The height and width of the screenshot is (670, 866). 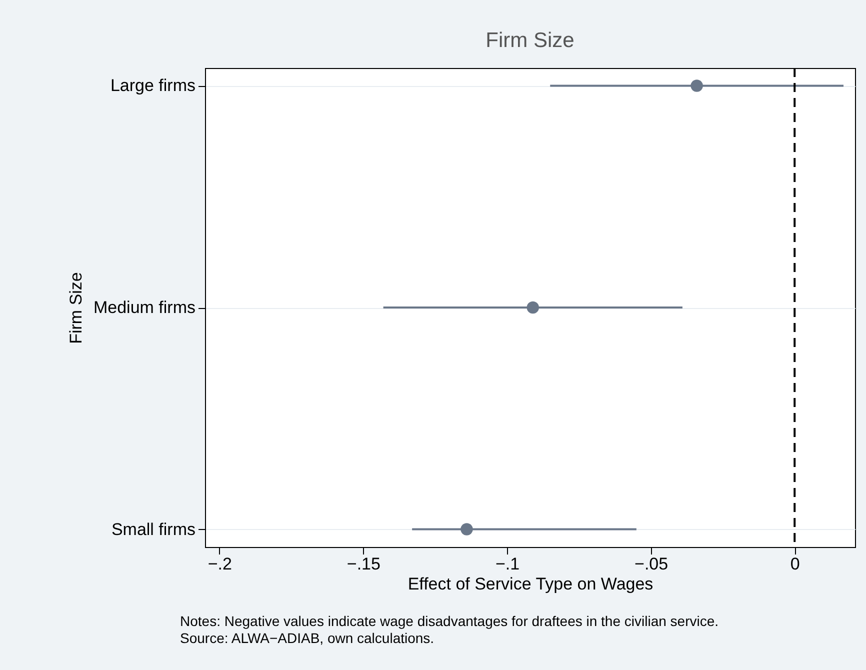 I want to click on y-tick-label: Small firms, so click(x=153, y=529).